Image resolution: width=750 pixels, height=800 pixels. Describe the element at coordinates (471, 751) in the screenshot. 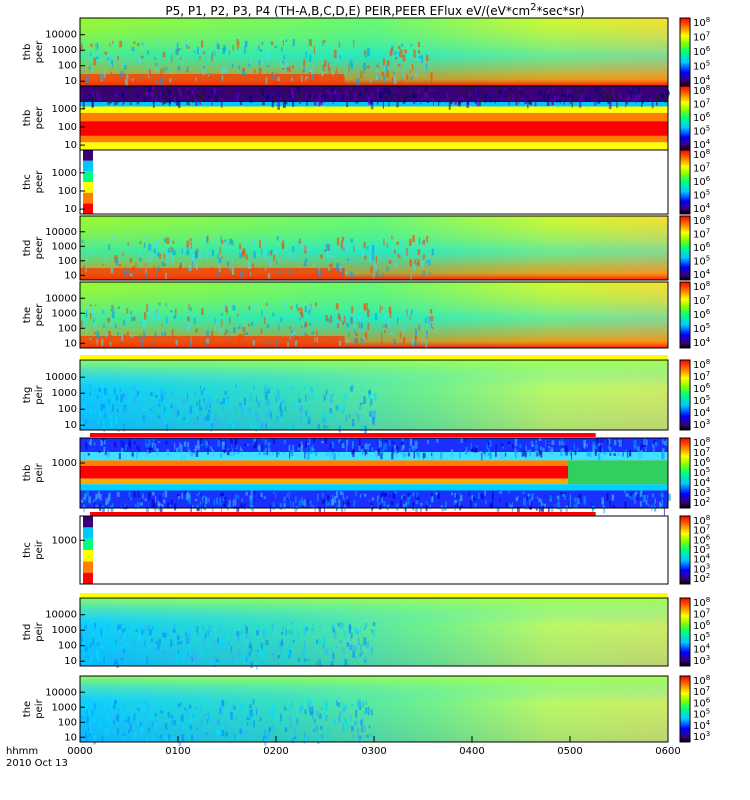

I see `x-tick-label: 0400` at that location.